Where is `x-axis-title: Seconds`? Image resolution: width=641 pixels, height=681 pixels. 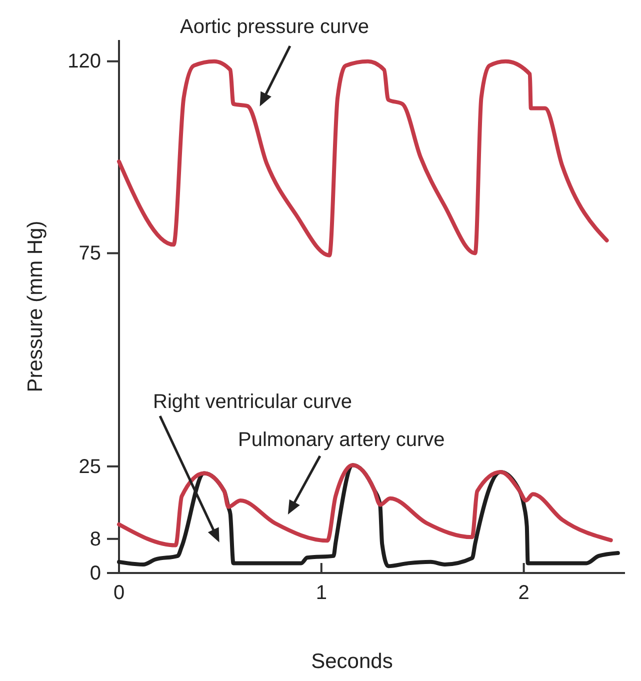
x-axis-title: Seconds is located at coordinates (352, 661).